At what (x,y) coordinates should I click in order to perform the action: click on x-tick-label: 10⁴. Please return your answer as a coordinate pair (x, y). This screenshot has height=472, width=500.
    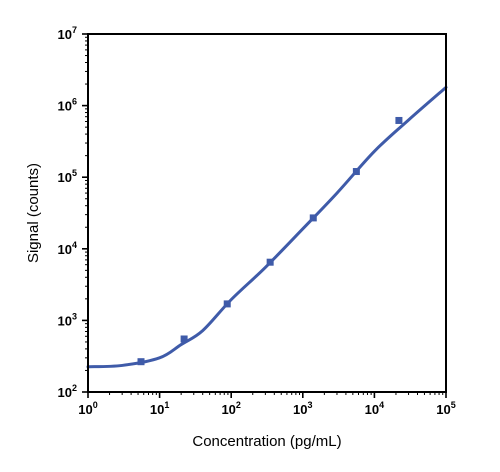
    Looking at the image, I should click on (374, 408).